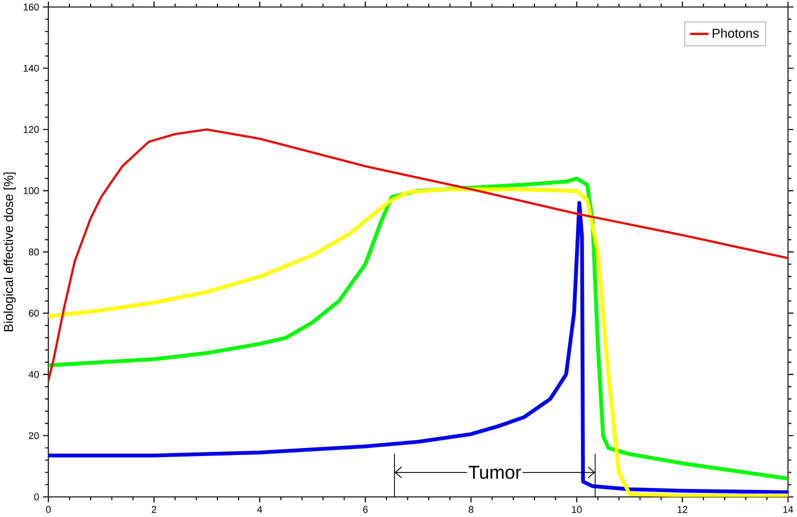 This screenshot has width=797, height=517. Describe the element at coordinates (48, 510) in the screenshot. I see `x-tick-label: 0` at that location.